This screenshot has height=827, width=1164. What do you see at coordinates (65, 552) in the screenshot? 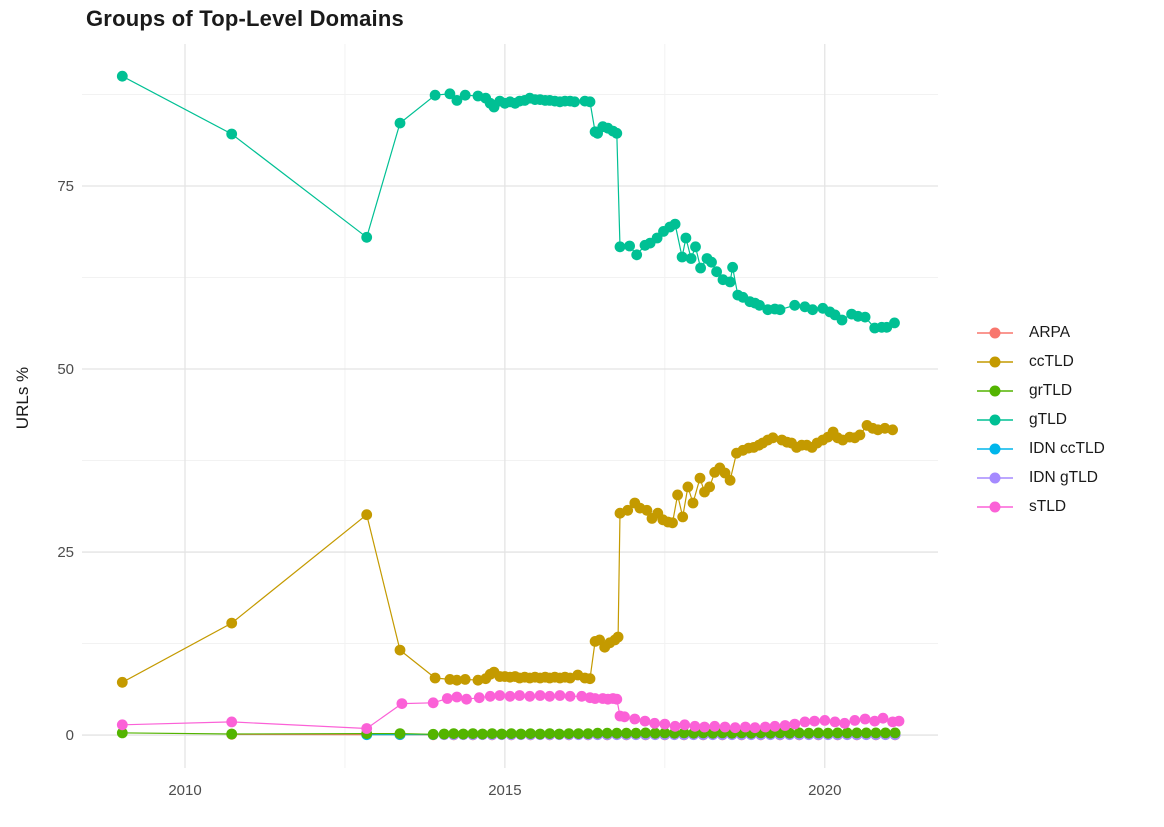
I see `y-tick-label: 25` at bounding box center [65, 552].